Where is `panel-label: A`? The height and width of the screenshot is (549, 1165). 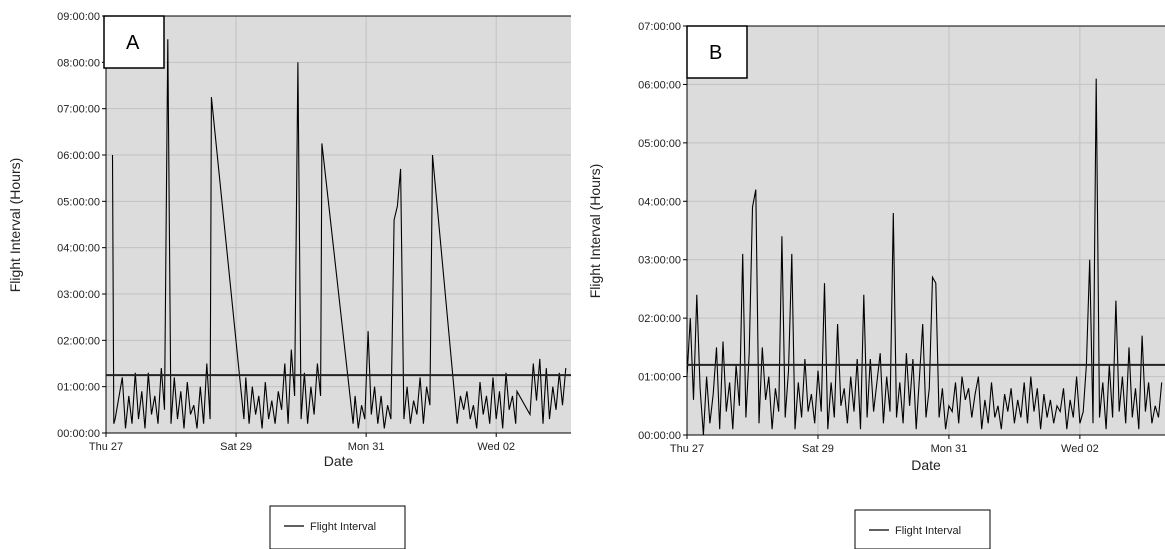 panel-label: A is located at coordinates (133, 43).